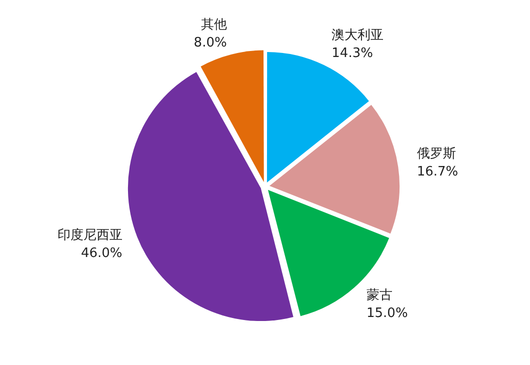 The image size is (530, 365). Describe the element at coordinates (210, 42) in the screenshot. I see `data-label: 8.0%` at that location.